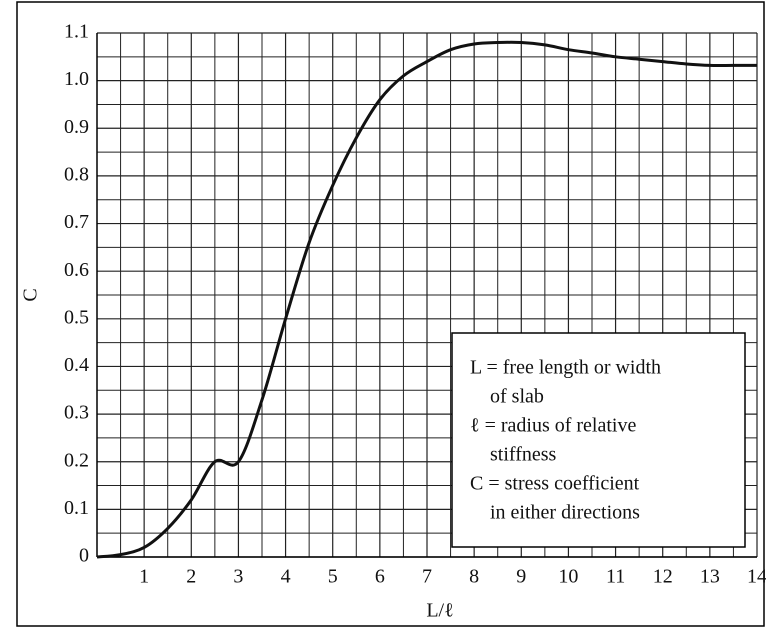 This screenshot has width=766, height=628. Describe the element at coordinates (144, 577) in the screenshot. I see `x-tick-label: 1` at that location.